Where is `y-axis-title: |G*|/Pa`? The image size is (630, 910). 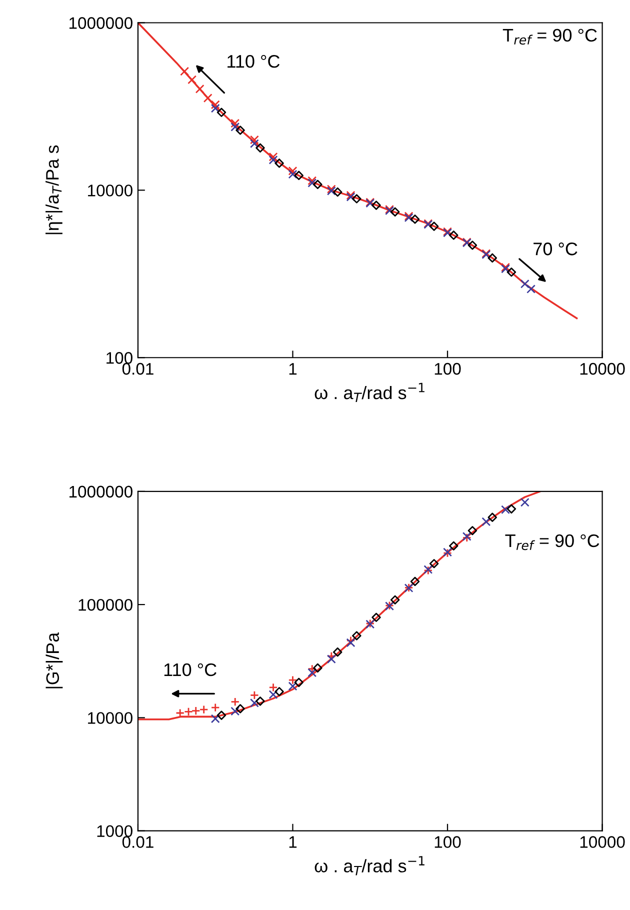
y-axis-title: |G*|/Pa is located at coordinates (54, 660).